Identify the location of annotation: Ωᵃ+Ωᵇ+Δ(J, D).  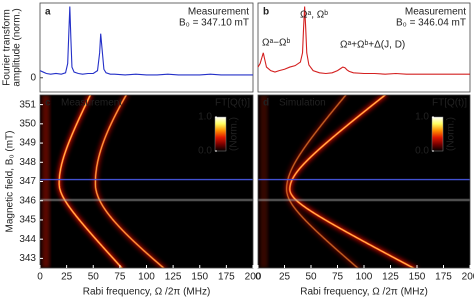
(372, 45).